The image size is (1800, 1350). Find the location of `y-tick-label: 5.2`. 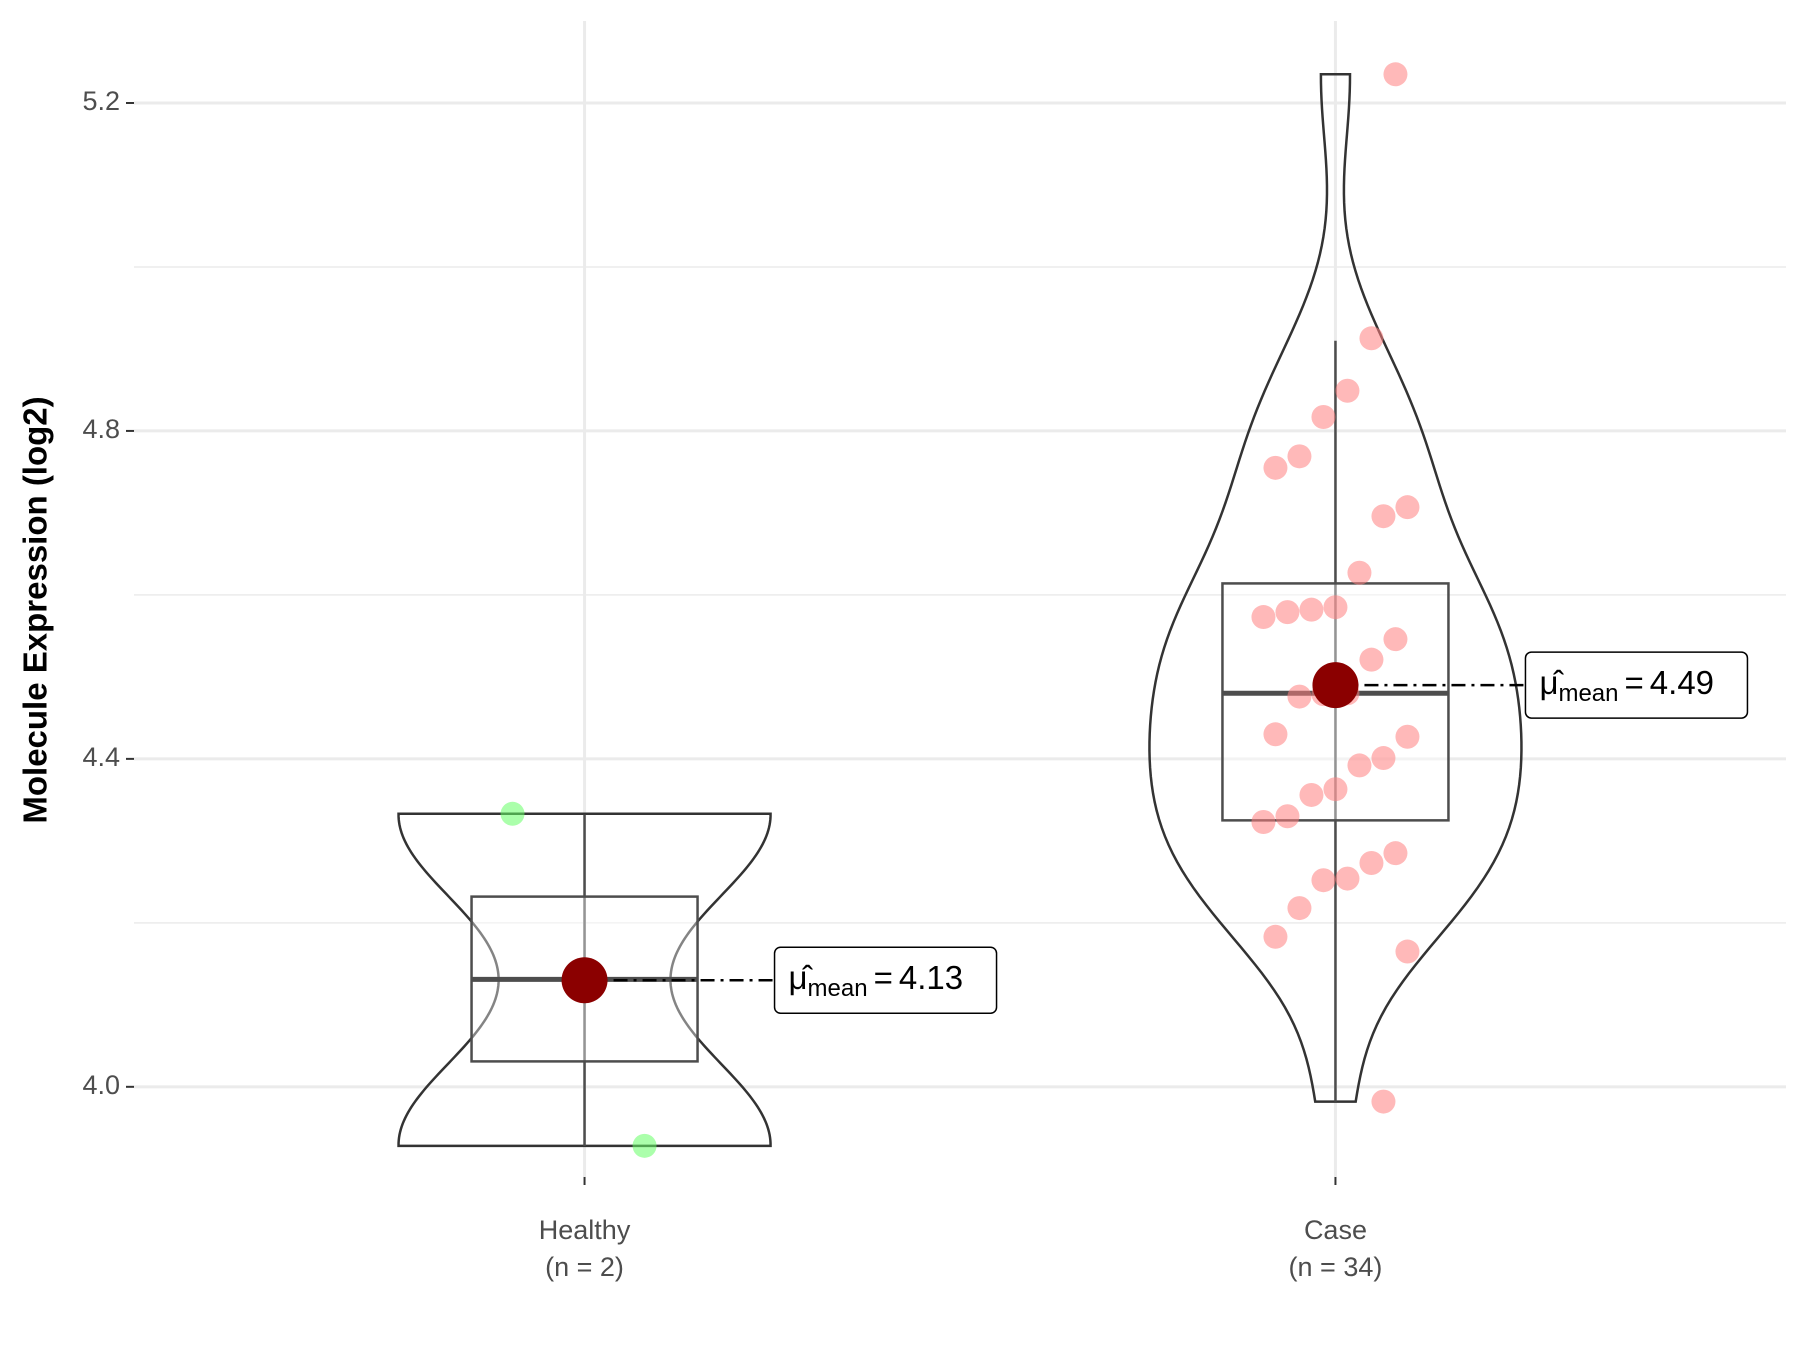

y-tick-label: 5.2 is located at coordinates (101, 101).